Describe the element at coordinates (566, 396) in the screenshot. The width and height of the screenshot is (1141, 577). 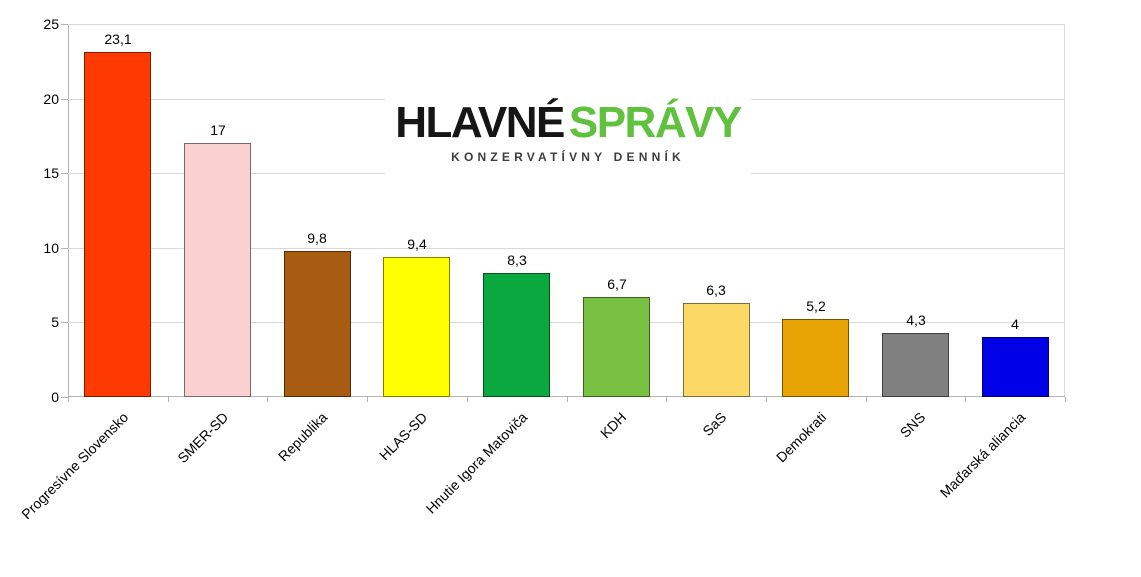
I see `x-axis-line` at that location.